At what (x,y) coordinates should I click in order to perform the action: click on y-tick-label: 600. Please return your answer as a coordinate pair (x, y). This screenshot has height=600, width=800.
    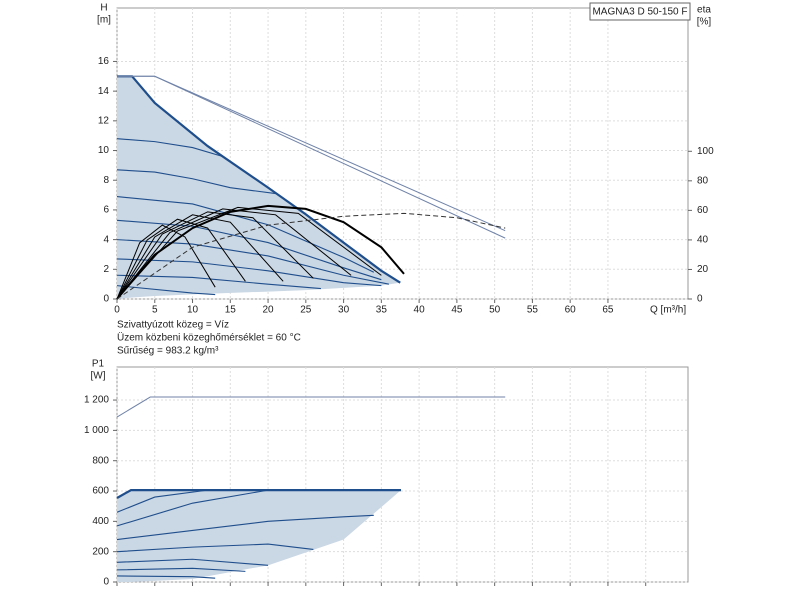
    Looking at the image, I should click on (100, 491).